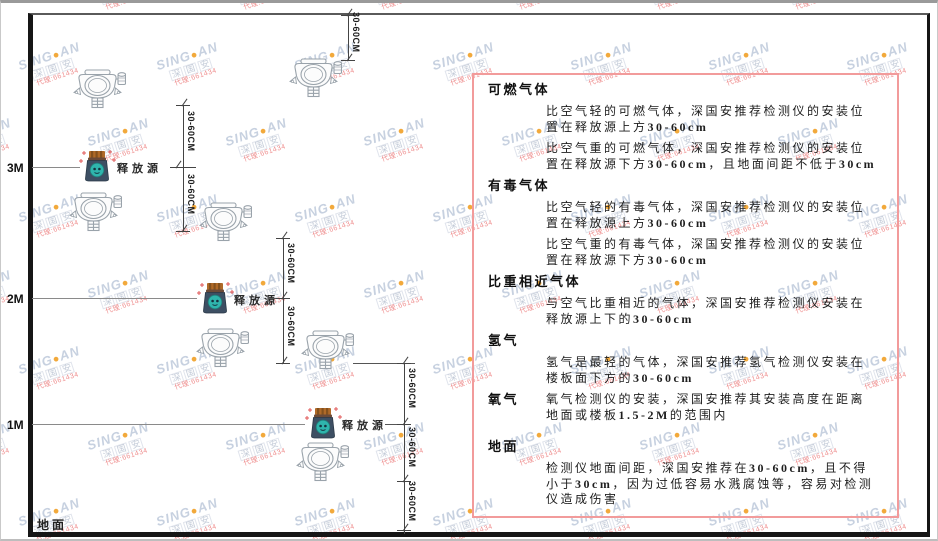 This screenshot has width=938, height=541. What do you see at coordinates (56, 167) in the screenshot?
I see `level-line-3m` at bounding box center [56, 167].